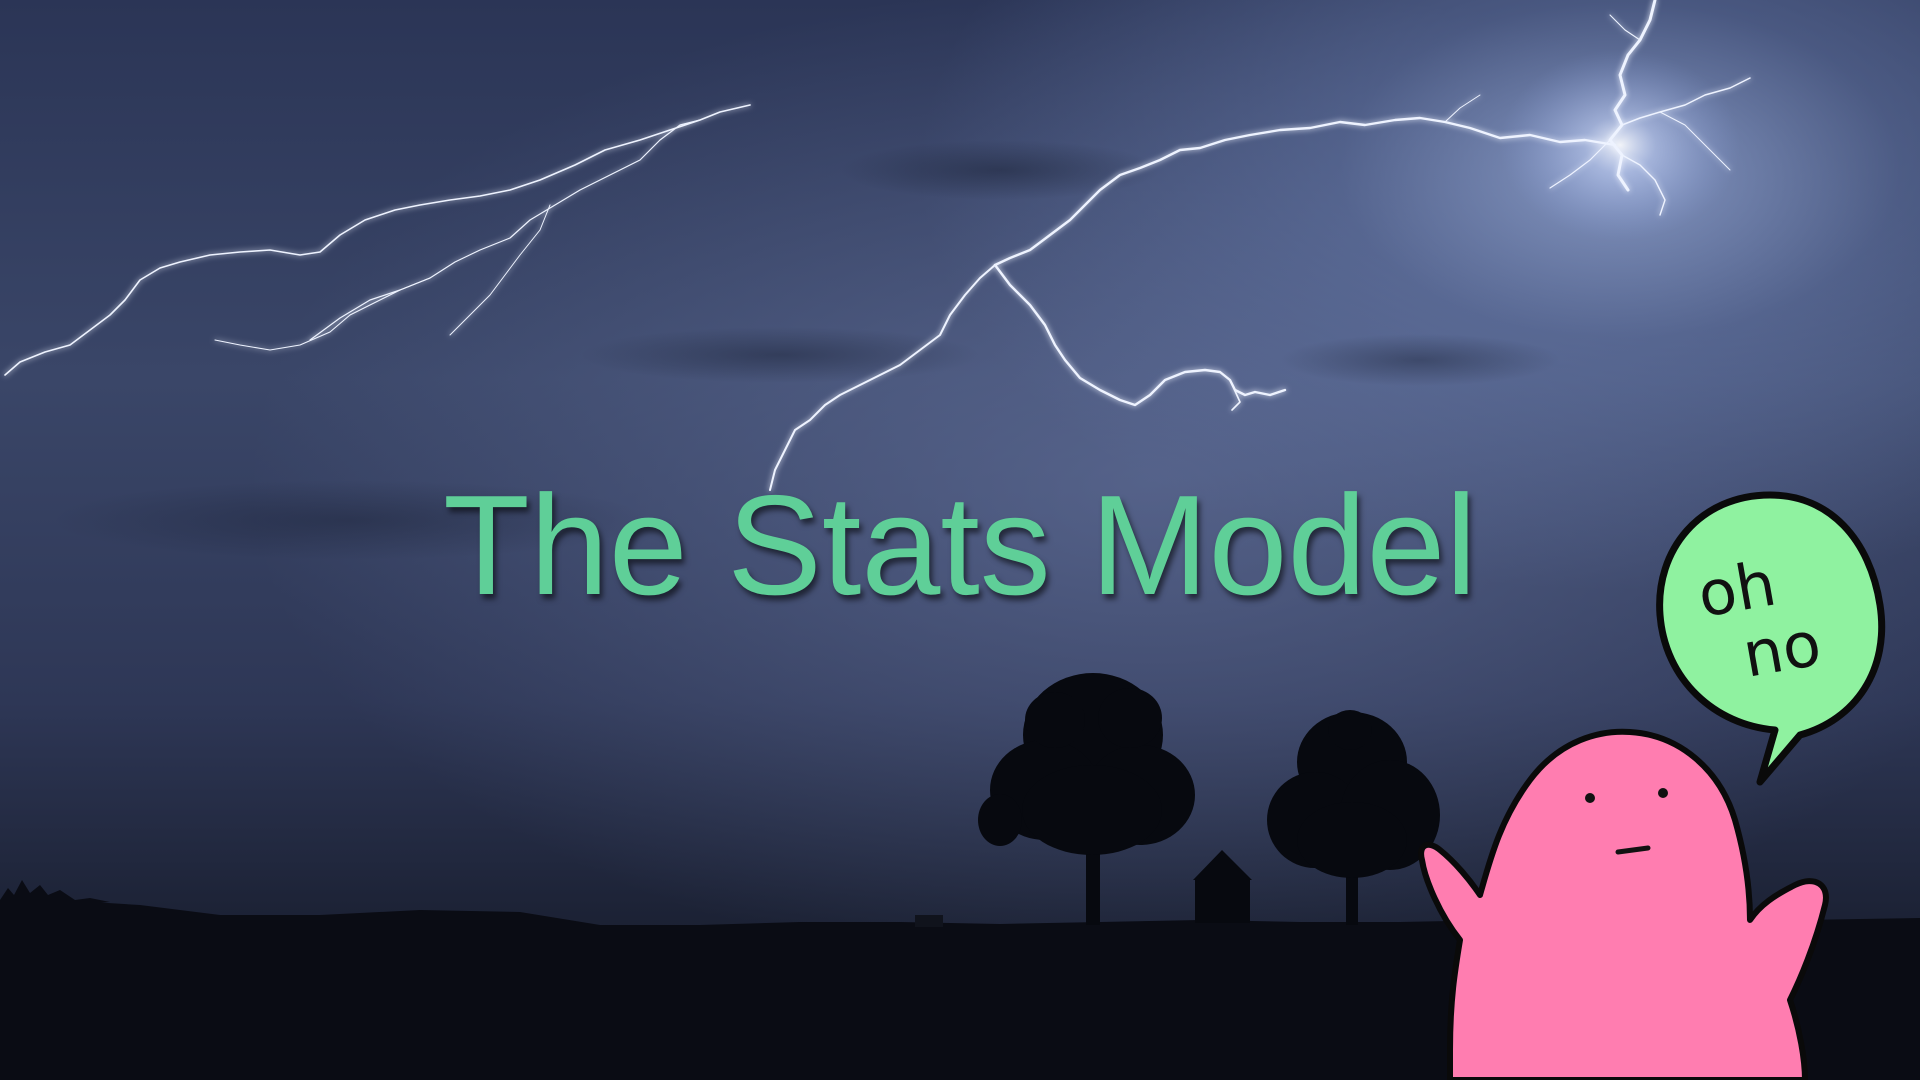  Describe the element at coordinates (1663, 793) in the screenshot. I see `blob-eye-right` at that location.